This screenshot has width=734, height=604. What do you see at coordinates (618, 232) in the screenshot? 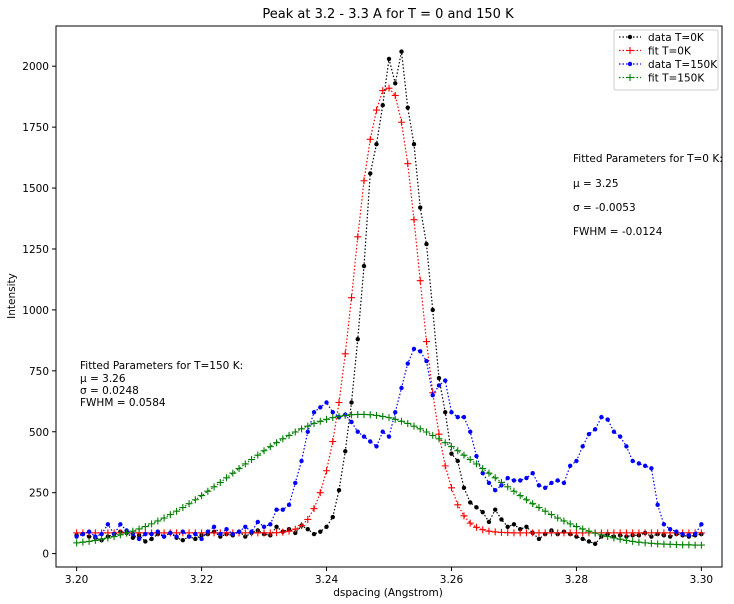
I see `annotation-t0-fwhm: FWHM = -0.0124` at bounding box center [618, 232].